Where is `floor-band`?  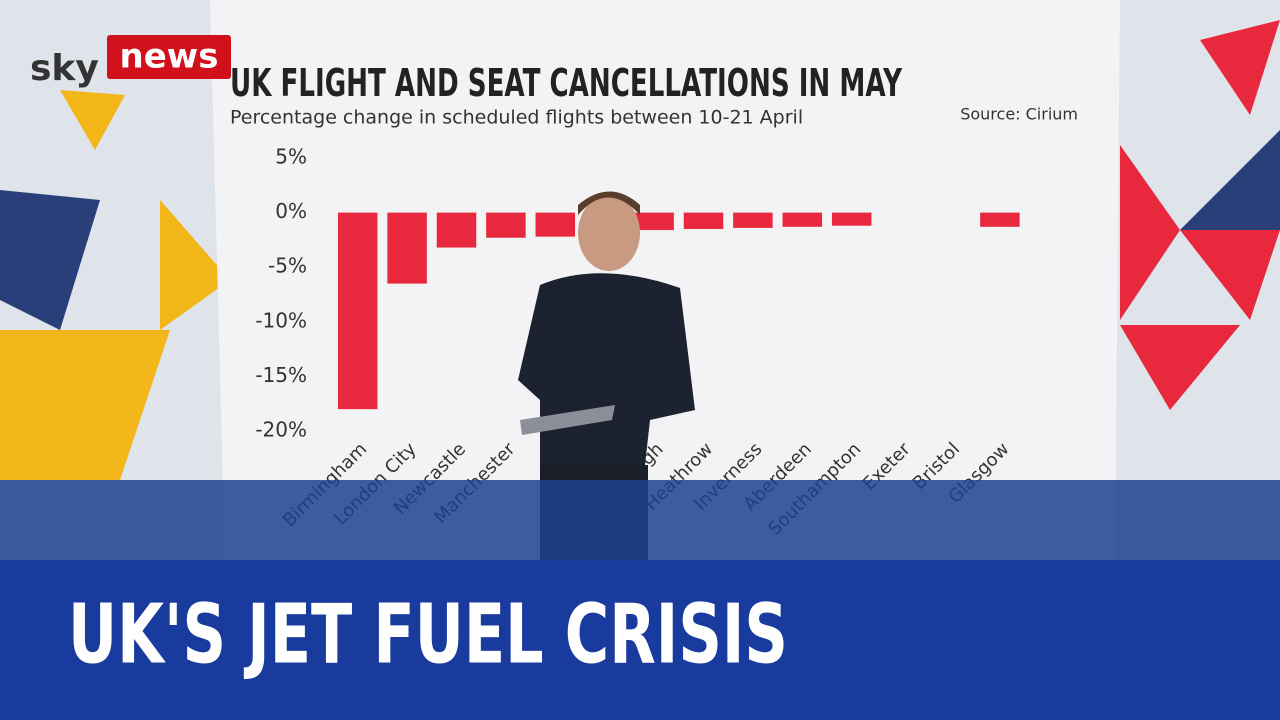 floor-band is located at coordinates (640, 520).